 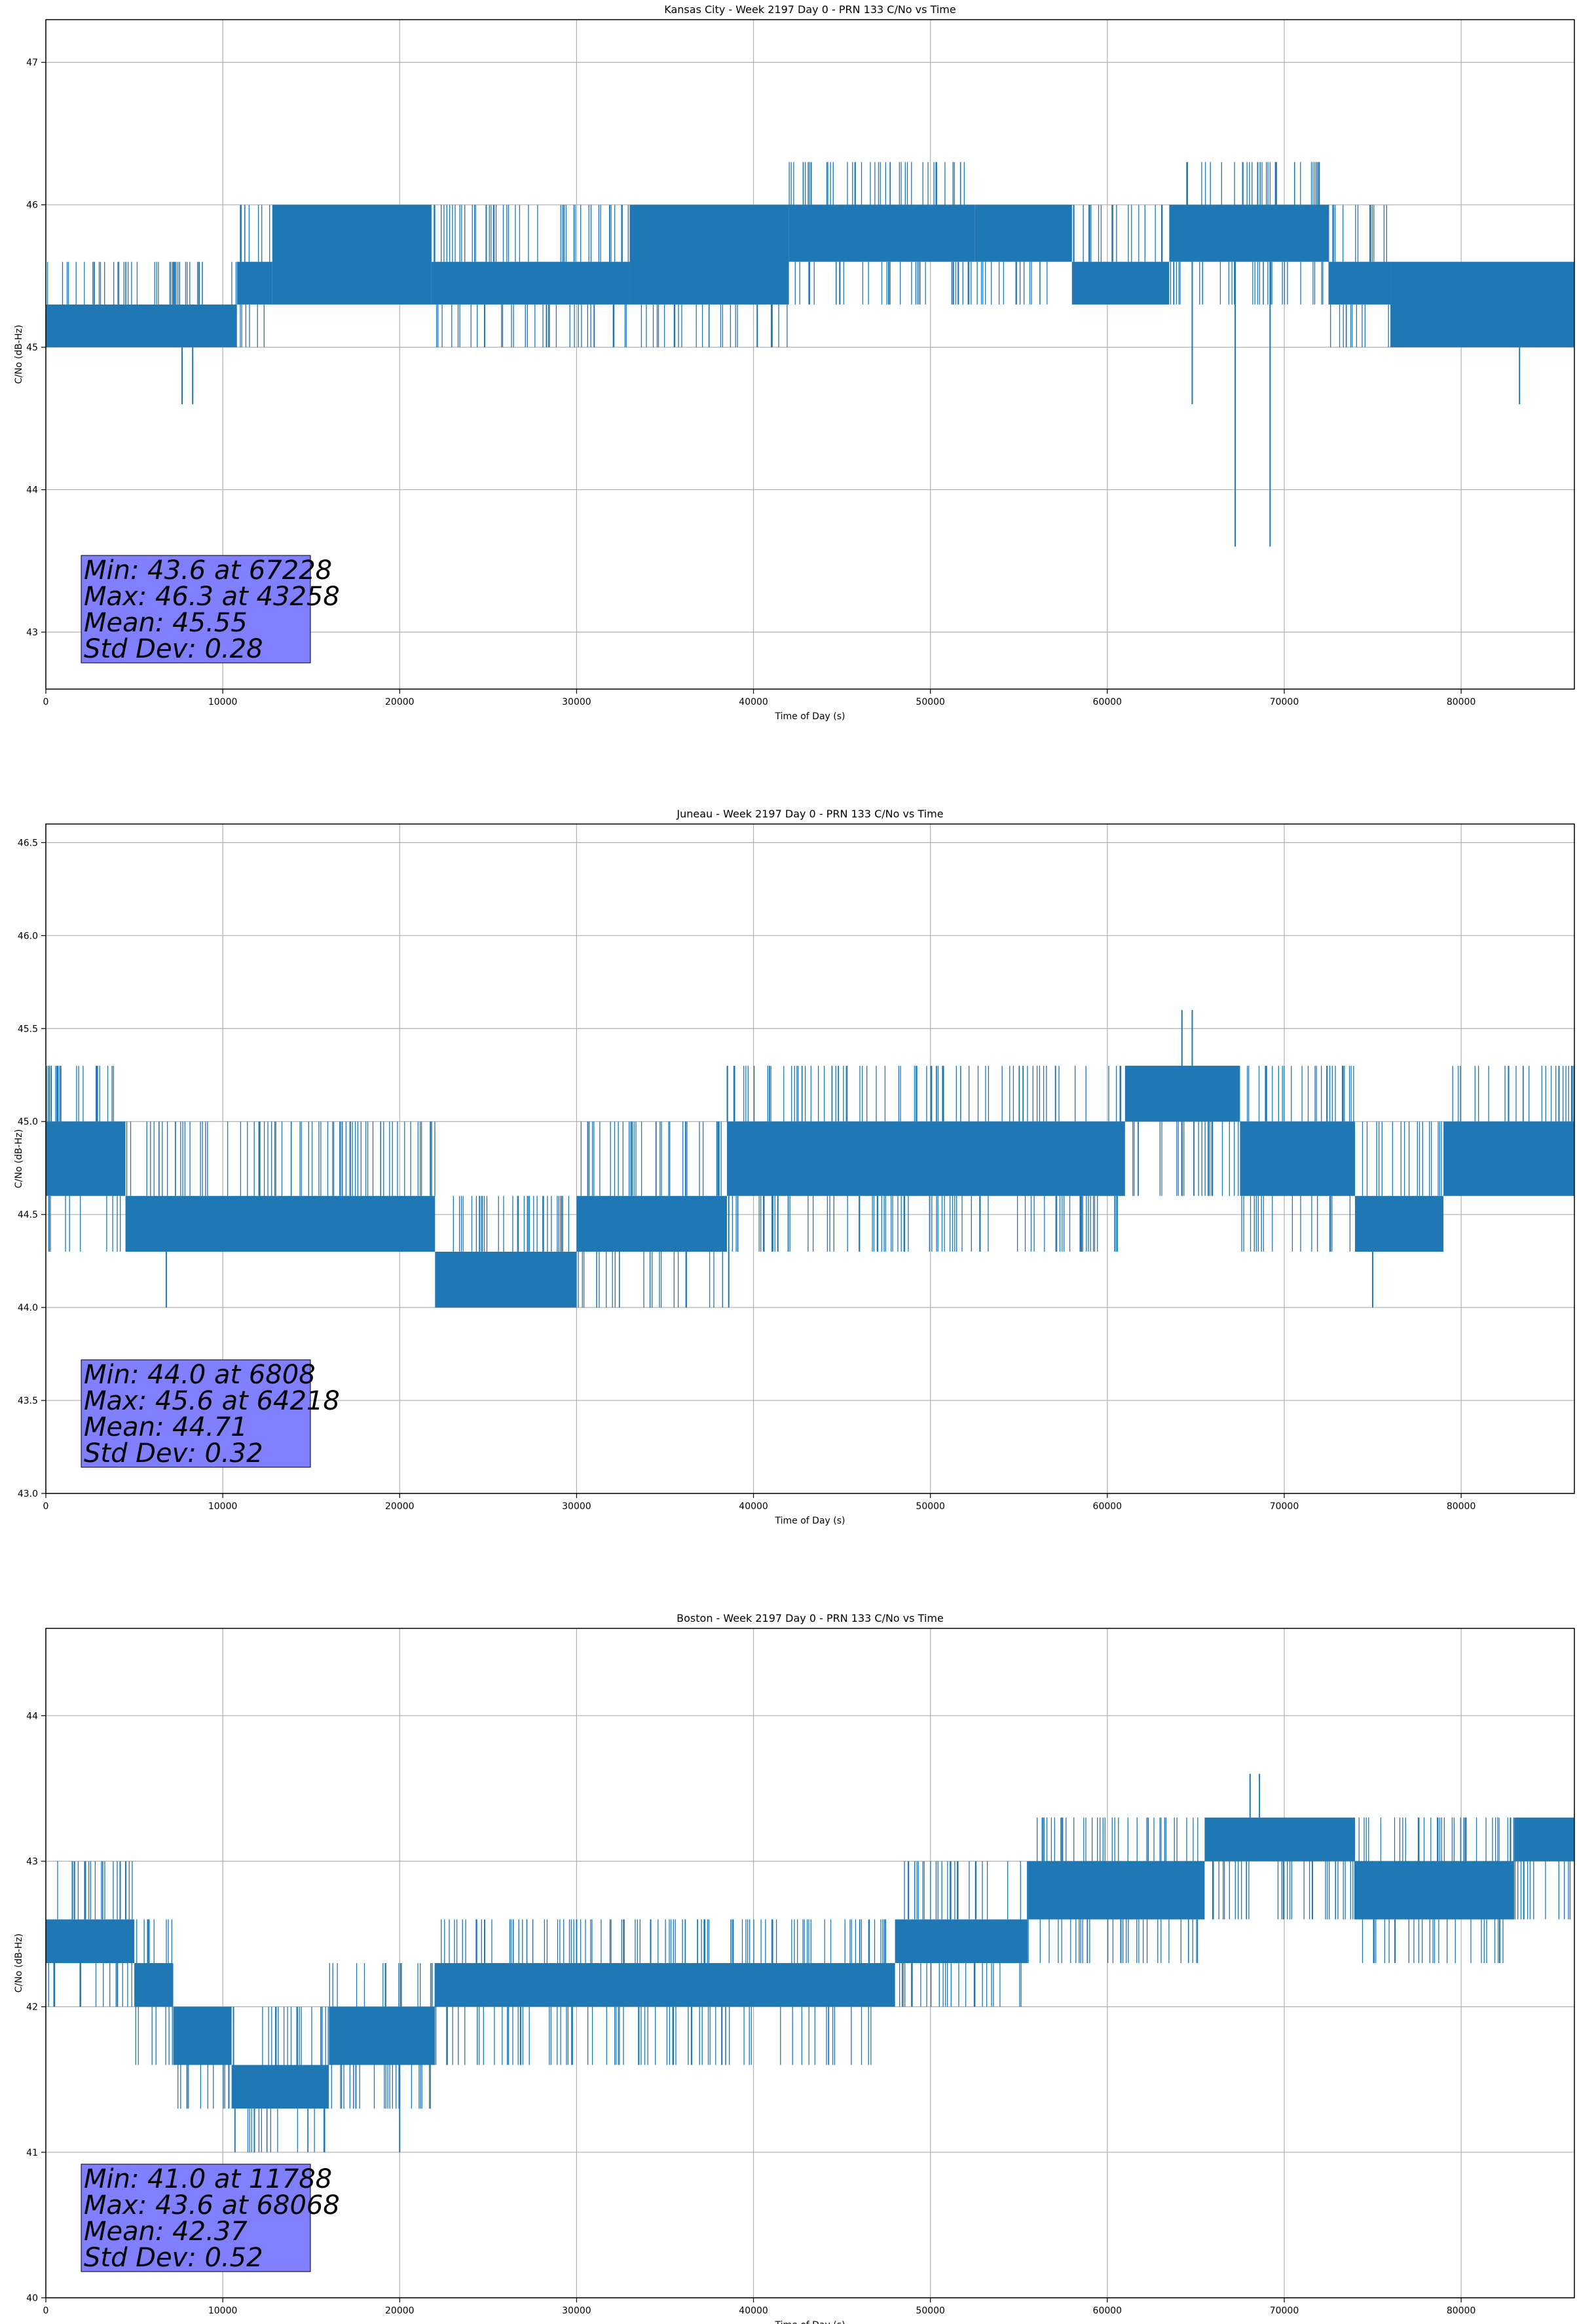 What do you see at coordinates (200, 1375) in the screenshot?
I see `stats-line: Min: 44.0 at 6808` at bounding box center [200, 1375].